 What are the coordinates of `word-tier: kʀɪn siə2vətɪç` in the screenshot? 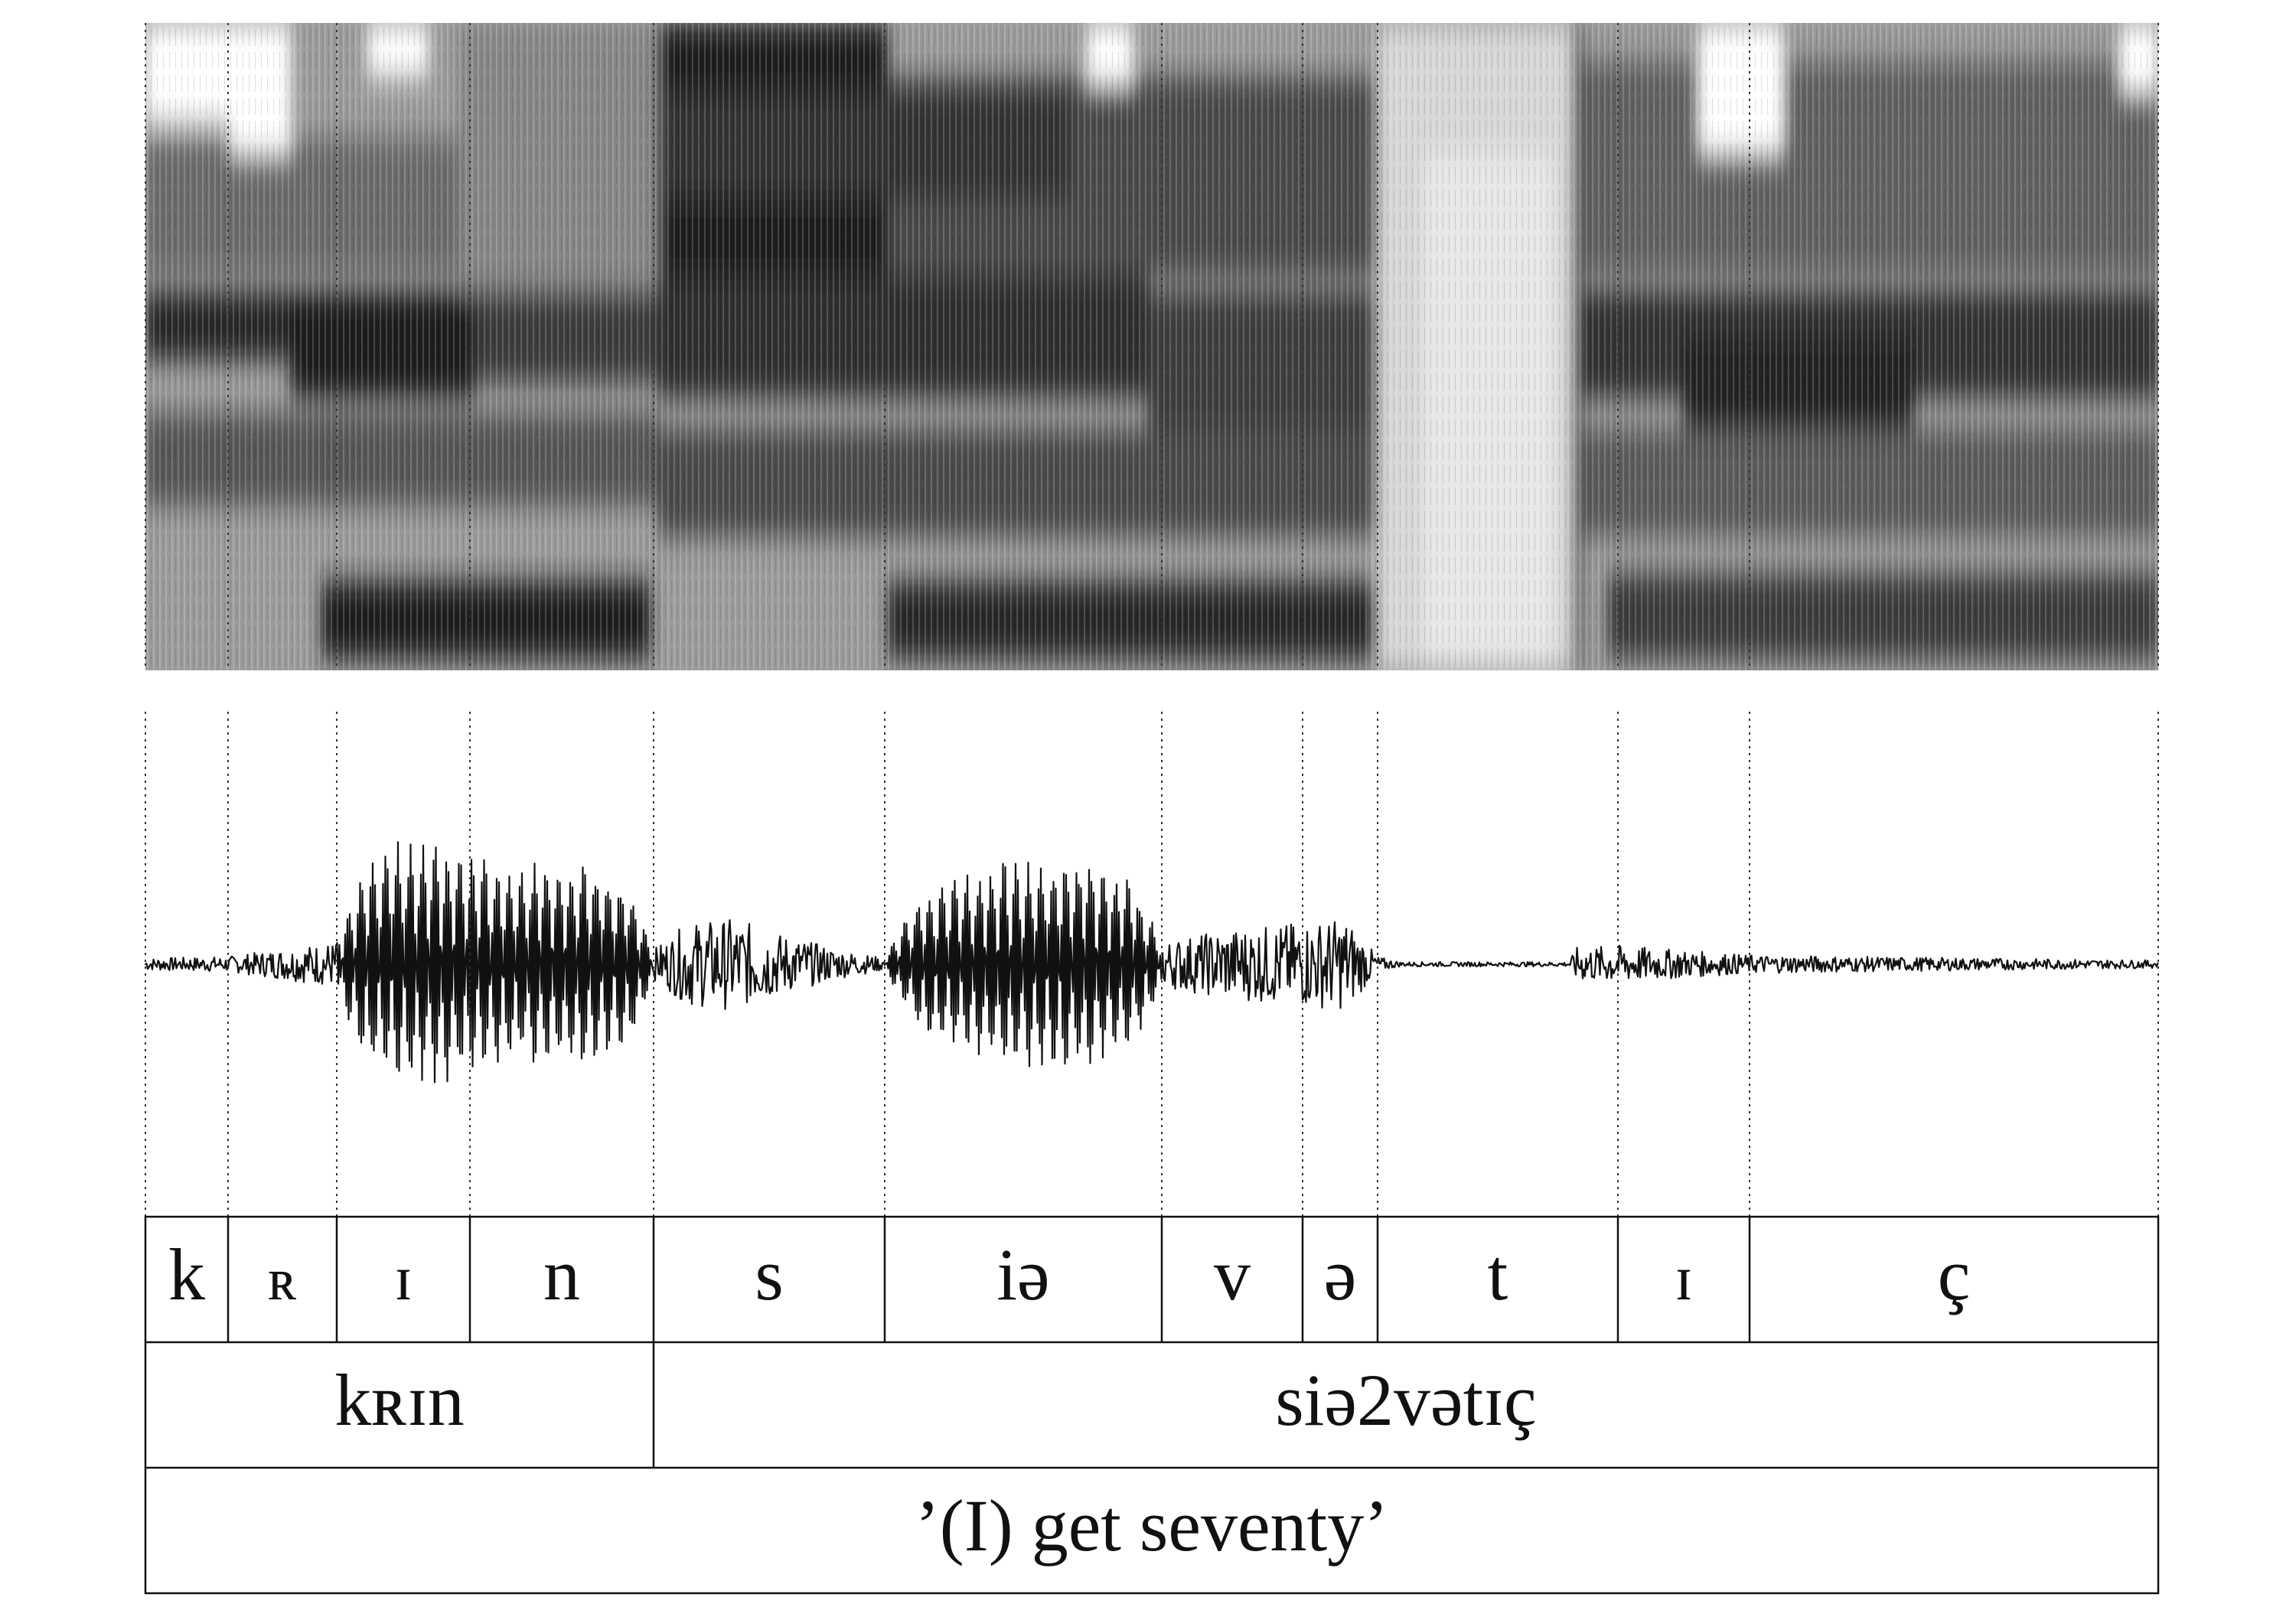 It's located at (935, 1405).